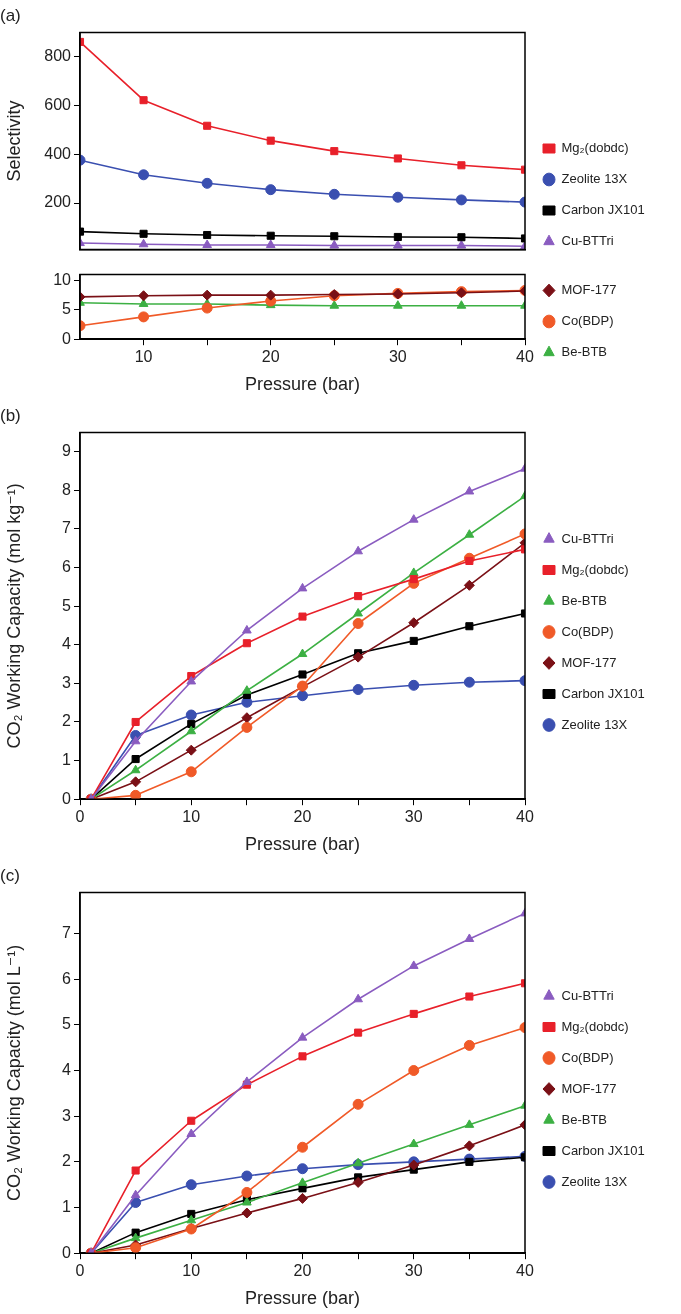 This screenshot has height=1314, width=681. What do you see at coordinates (58, 202) in the screenshot?
I see `y-tick-label: 200` at bounding box center [58, 202].